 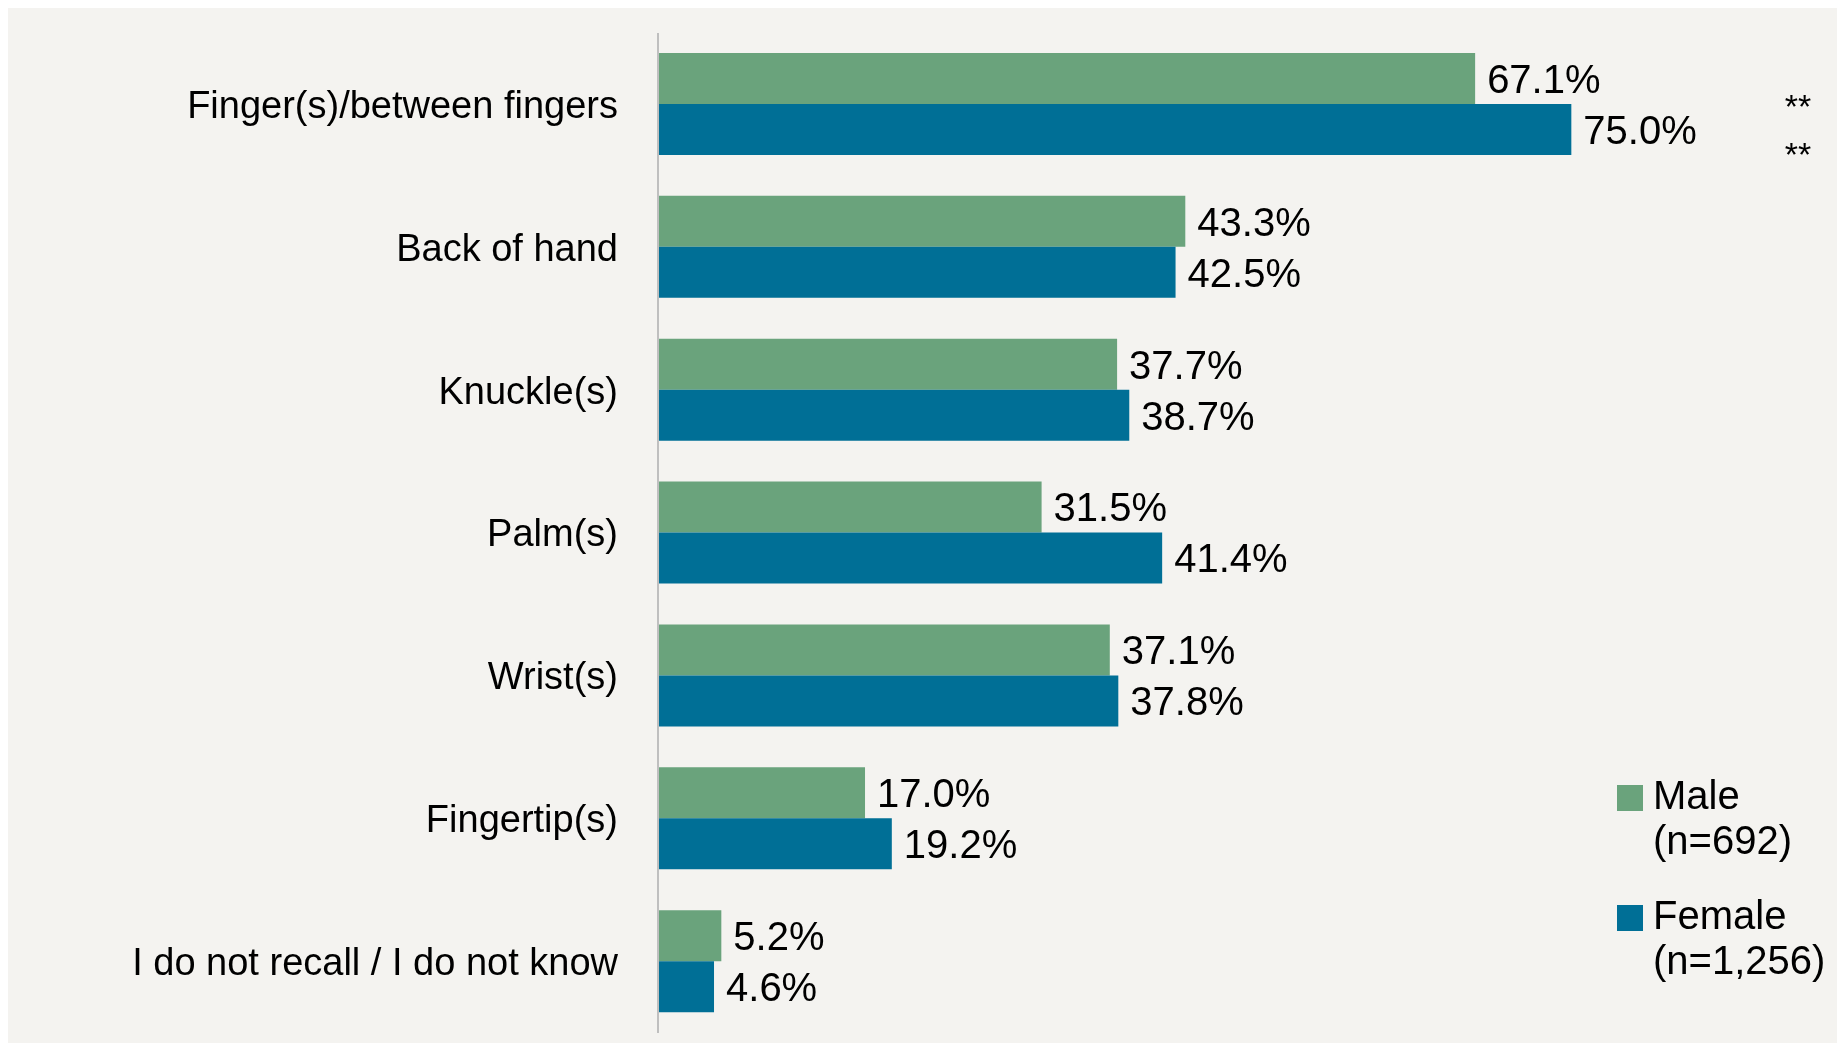 I want to click on data-label: 38.7%, so click(x=1198, y=415).